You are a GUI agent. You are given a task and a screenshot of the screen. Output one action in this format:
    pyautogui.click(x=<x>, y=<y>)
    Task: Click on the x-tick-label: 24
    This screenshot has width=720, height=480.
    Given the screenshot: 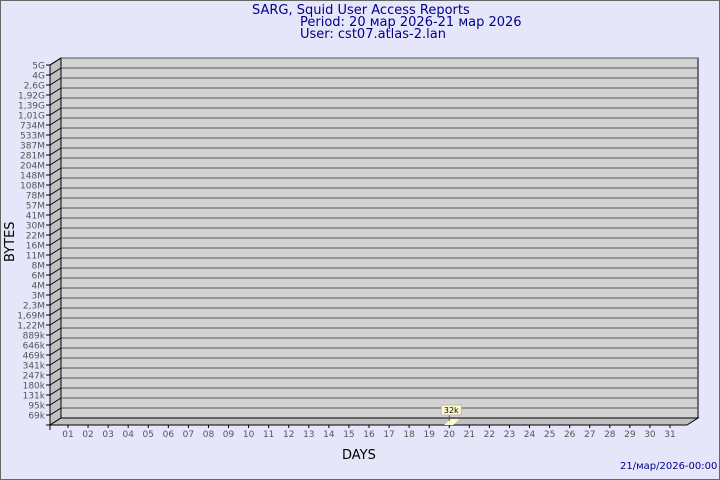 What is the action you would take?
    pyautogui.click(x=530, y=435)
    